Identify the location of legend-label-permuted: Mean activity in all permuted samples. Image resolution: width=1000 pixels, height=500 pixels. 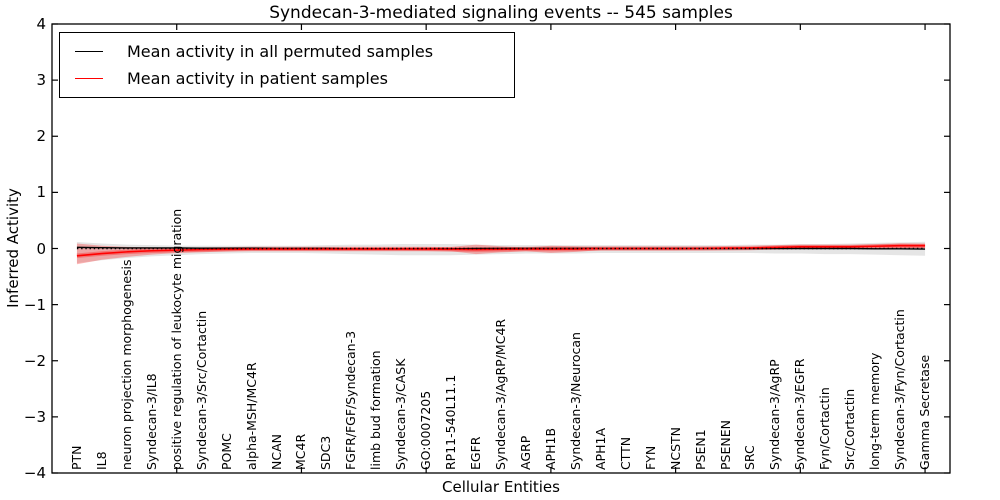
(280, 51).